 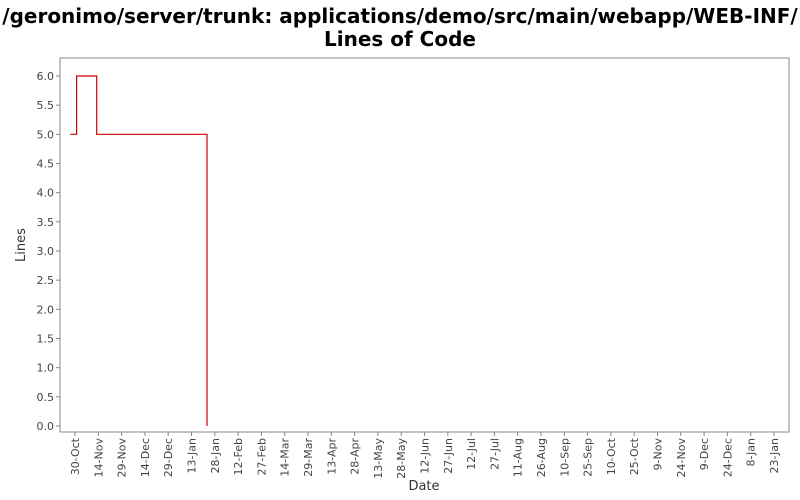 I want to click on x-axis-label: Date, so click(x=423, y=486).